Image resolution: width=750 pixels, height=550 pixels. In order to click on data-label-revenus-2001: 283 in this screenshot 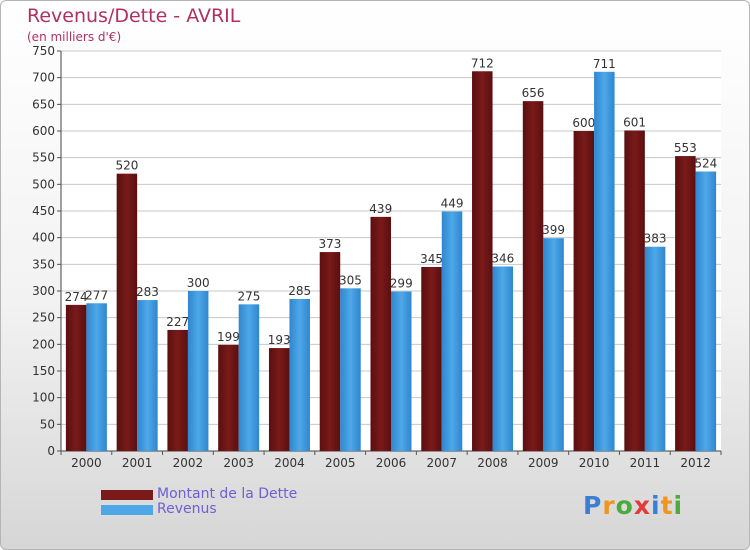, I will do `click(147, 292)`.